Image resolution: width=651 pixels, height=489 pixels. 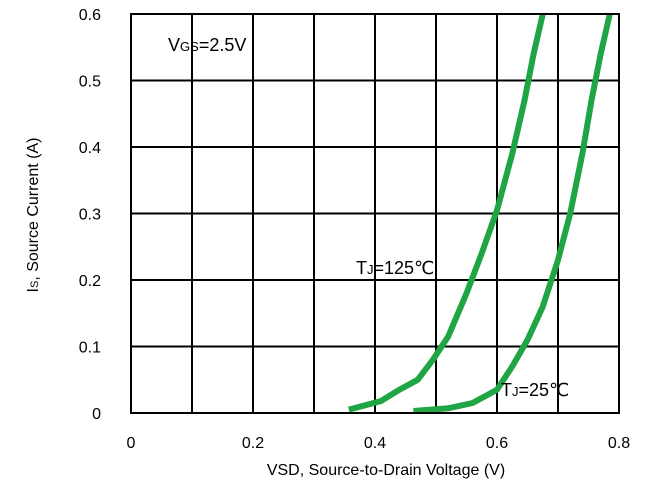 What do you see at coordinates (506, 390) in the screenshot?
I see `tj25-annotation-main: T` at bounding box center [506, 390].